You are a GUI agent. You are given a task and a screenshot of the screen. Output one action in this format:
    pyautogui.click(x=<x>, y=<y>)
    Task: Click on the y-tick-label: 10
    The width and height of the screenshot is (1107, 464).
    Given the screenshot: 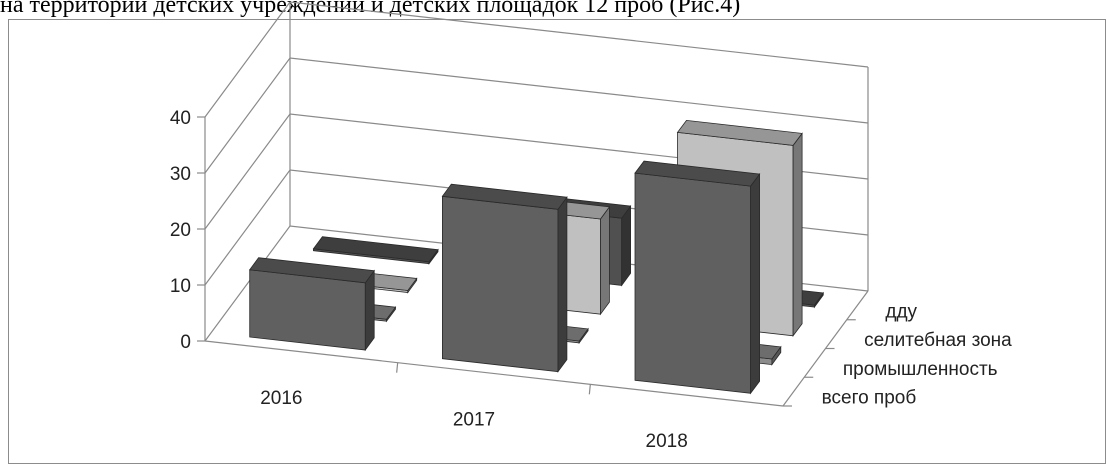 What is the action you would take?
    pyautogui.click(x=180, y=286)
    